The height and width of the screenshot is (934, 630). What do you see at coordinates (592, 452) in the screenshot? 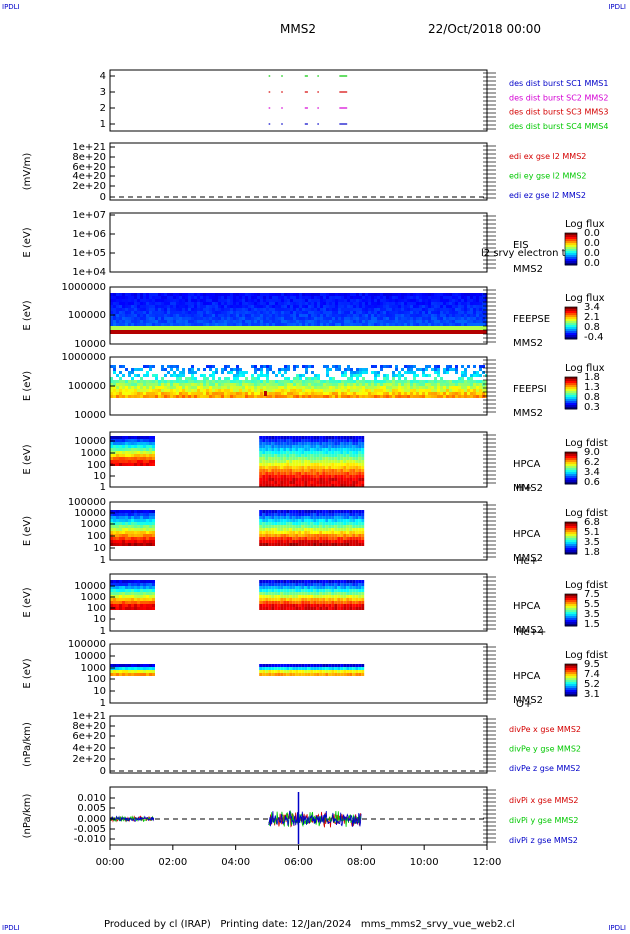
I see `colorbar-tick-5-0: 9.0` at bounding box center [592, 452].